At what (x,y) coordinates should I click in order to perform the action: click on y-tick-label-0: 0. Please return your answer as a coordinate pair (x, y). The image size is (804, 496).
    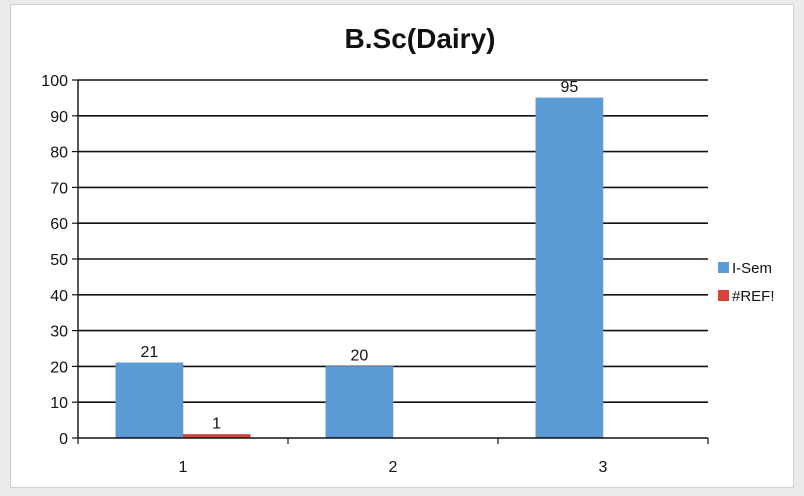
    Looking at the image, I should click on (63, 439).